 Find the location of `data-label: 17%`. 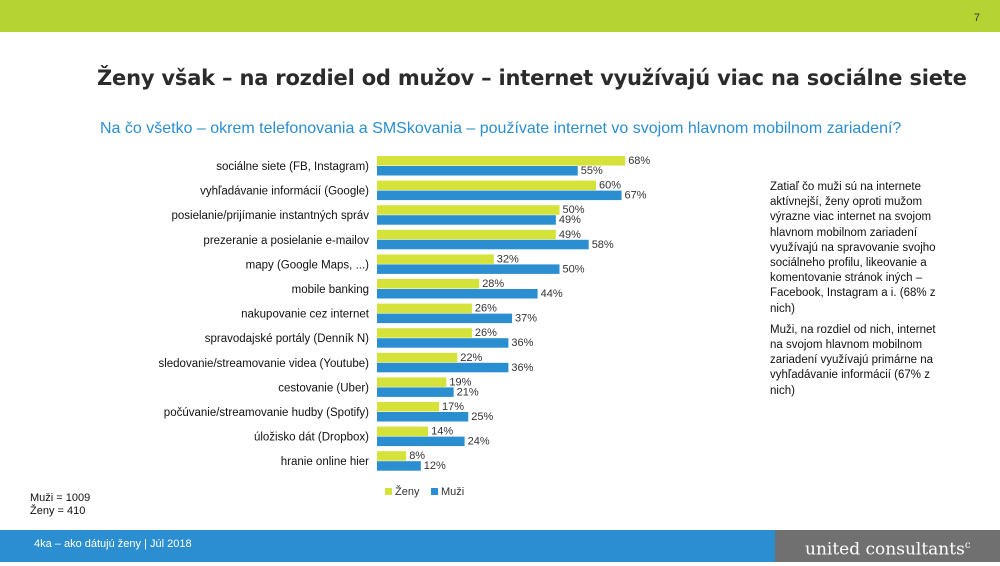

data-label: 17% is located at coordinates (453, 407).